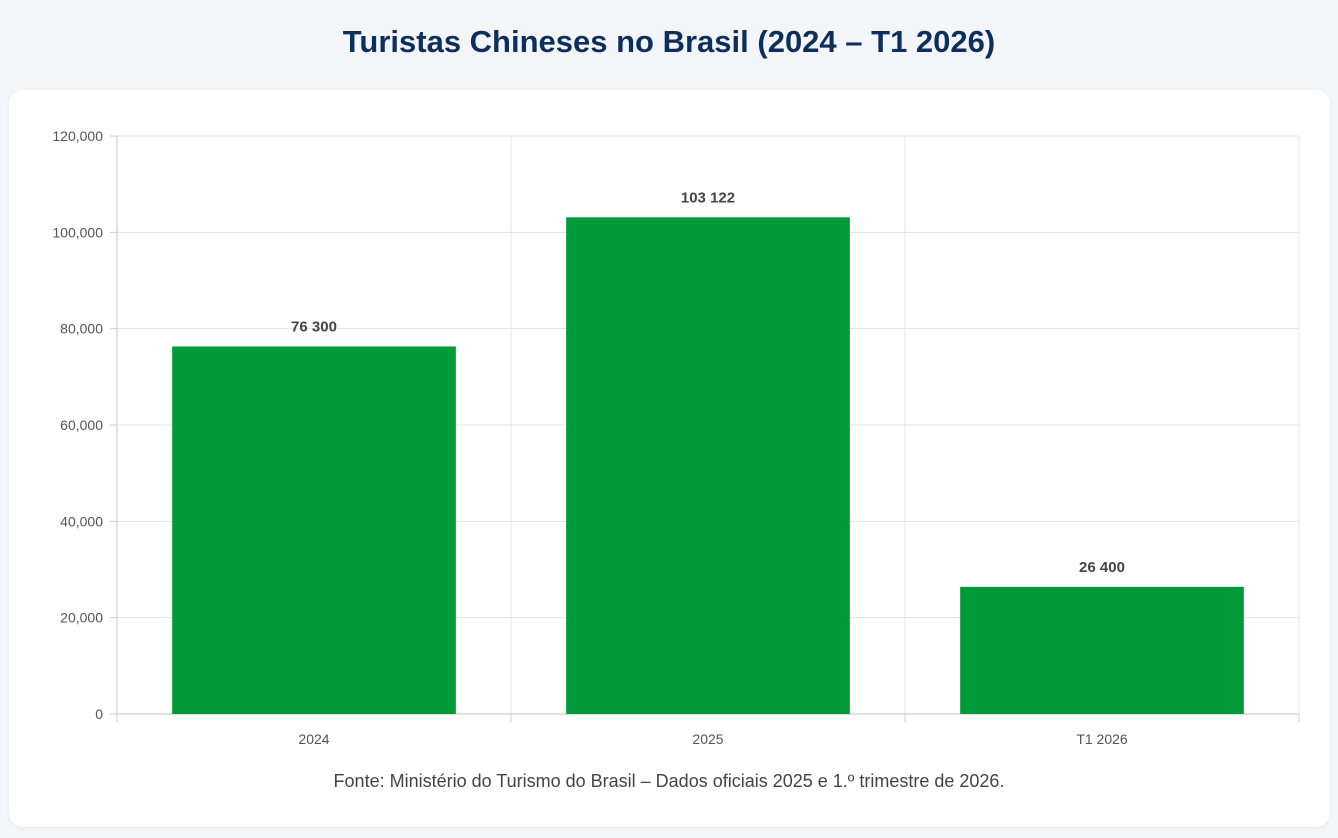  What do you see at coordinates (77, 232) in the screenshot?
I see `y-tick-label: 100,000` at bounding box center [77, 232].